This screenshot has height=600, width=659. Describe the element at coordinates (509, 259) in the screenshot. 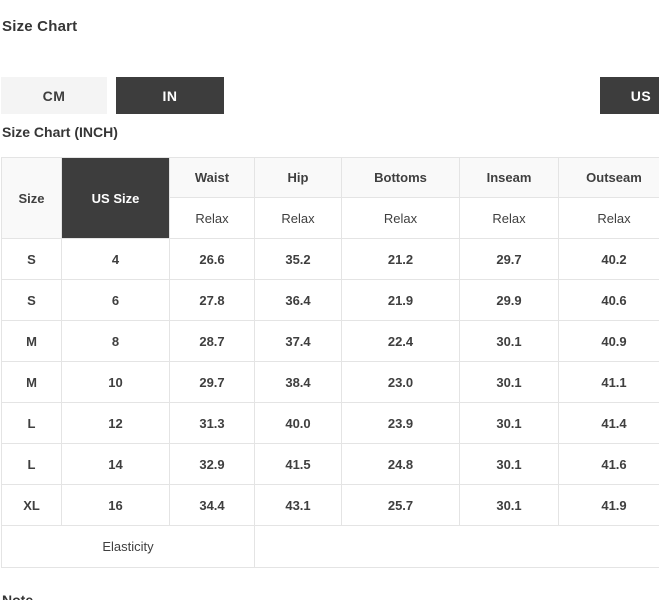

I see `cell-inseam: 29.7` at that location.